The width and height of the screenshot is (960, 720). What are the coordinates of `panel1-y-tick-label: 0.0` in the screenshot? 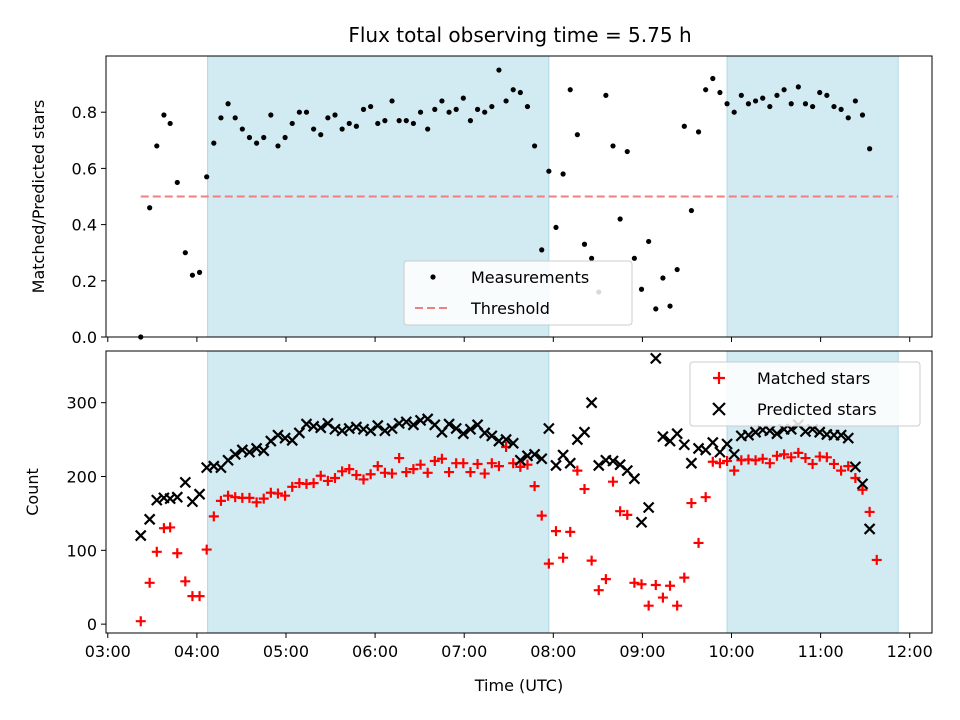 It's located at (84, 337).